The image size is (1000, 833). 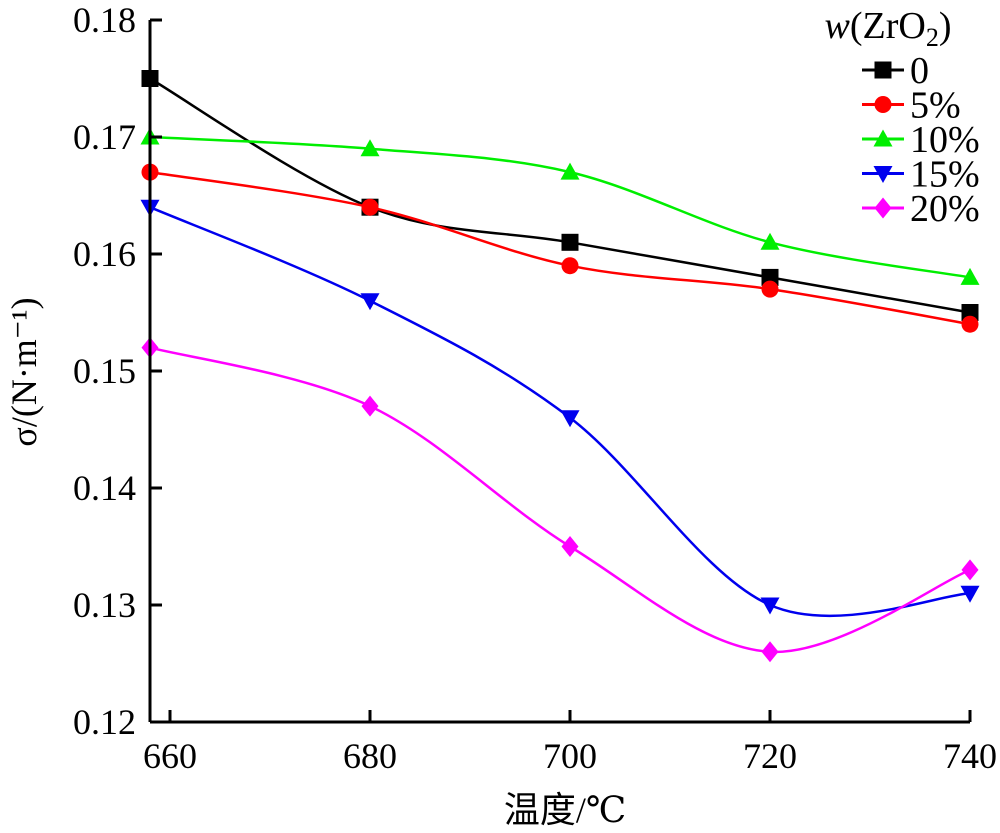 What do you see at coordinates (104, 722) in the screenshot?
I see `y-tick-label: 0.12` at bounding box center [104, 722].